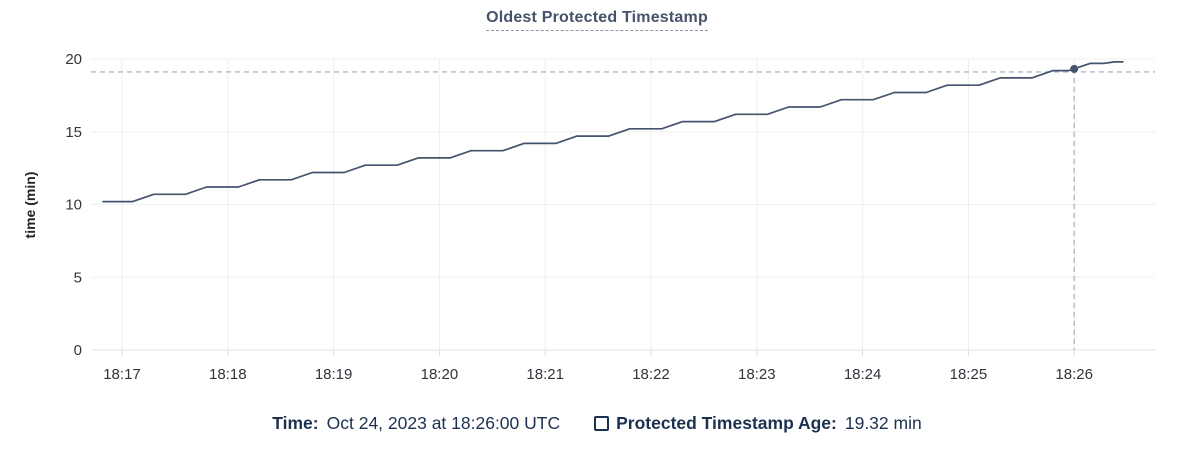 The width and height of the screenshot is (1194, 466). I want to click on time-value: Oct 24, 2023 at 18:26:00 UTC, so click(443, 423).